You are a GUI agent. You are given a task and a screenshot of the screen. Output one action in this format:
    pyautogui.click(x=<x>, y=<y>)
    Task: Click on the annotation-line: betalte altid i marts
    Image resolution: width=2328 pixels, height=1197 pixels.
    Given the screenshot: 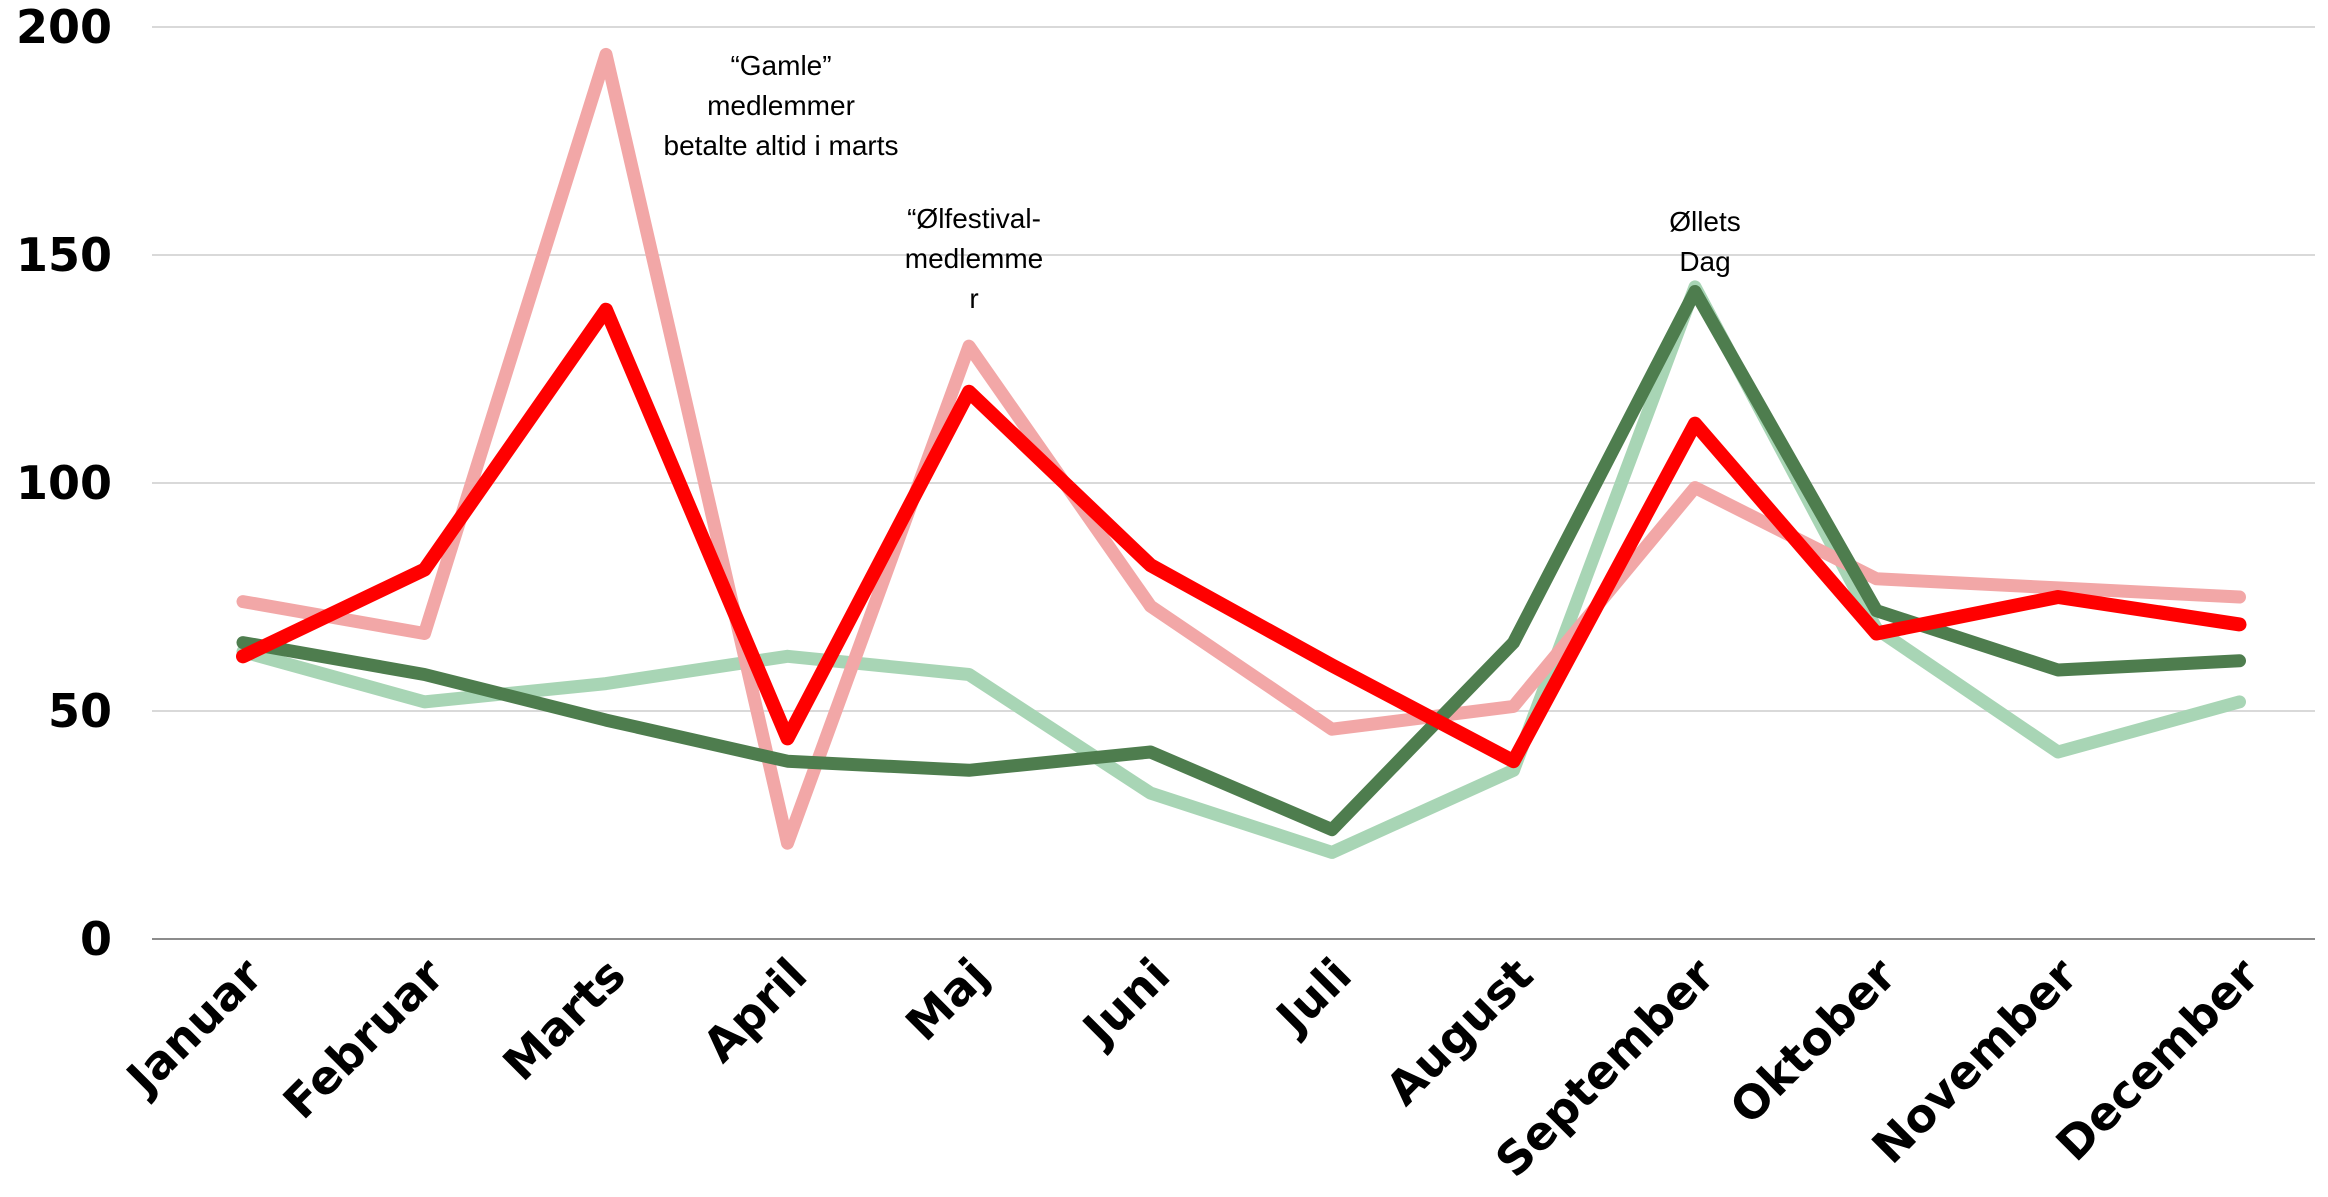 What is the action you would take?
    pyautogui.click(x=781, y=145)
    